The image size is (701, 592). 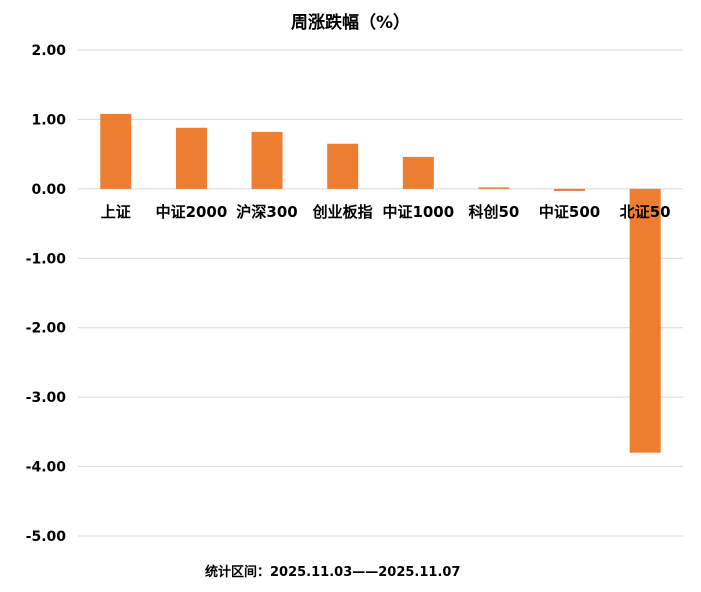 What do you see at coordinates (116, 151) in the screenshot?
I see `bar-上证` at bounding box center [116, 151].